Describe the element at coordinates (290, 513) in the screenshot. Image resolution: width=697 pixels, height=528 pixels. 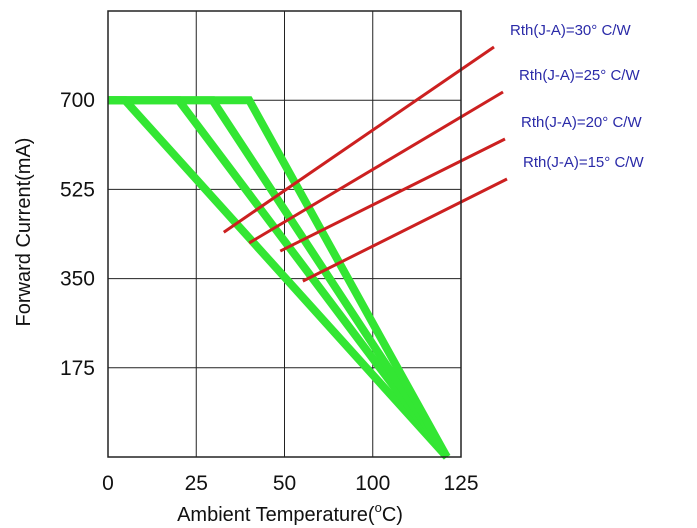
I see `x-axis-label: Ambient Temperature(oC)` at that location.